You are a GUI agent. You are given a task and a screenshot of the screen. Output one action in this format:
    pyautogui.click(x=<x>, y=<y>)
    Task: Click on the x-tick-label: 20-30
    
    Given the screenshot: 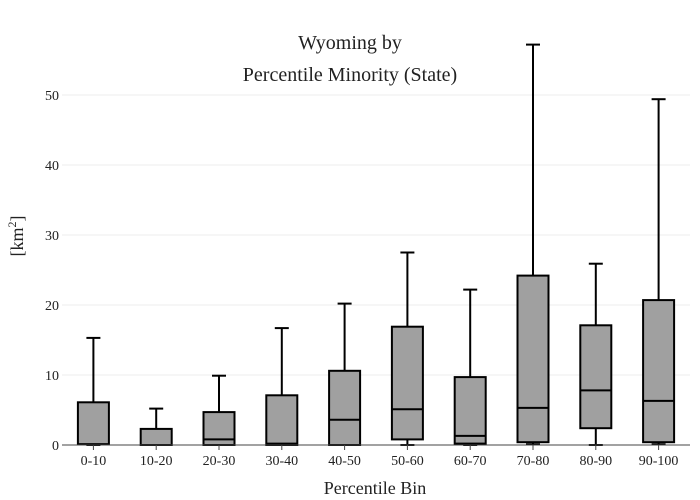 What is the action you would take?
    pyautogui.click(x=219, y=461)
    